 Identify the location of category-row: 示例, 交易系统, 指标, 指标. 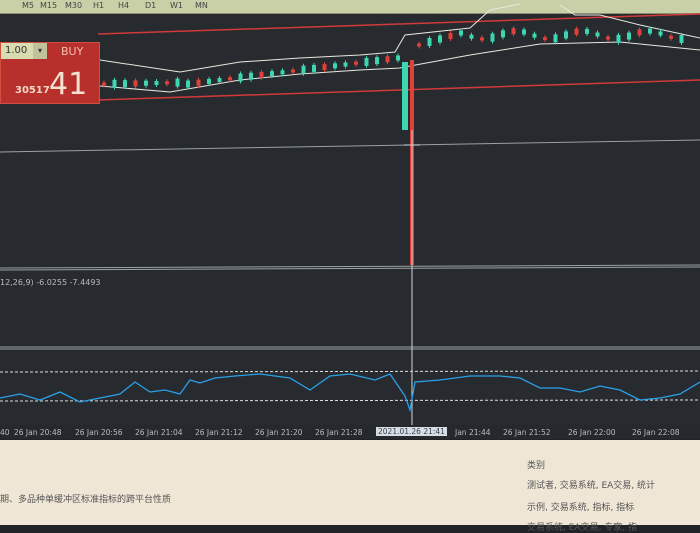
(581, 508).